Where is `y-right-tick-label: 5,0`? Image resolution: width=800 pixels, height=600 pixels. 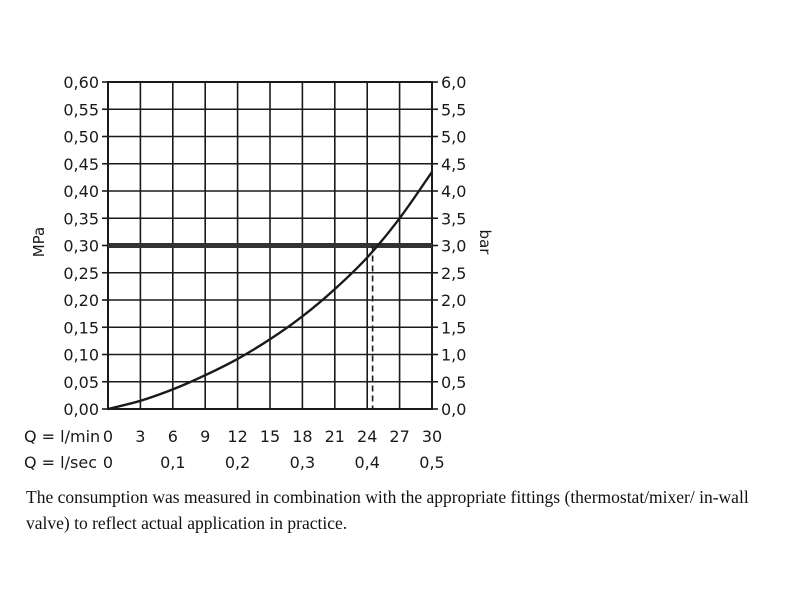
y-right-tick-label: 5,0 is located at coordinates (453, 137).